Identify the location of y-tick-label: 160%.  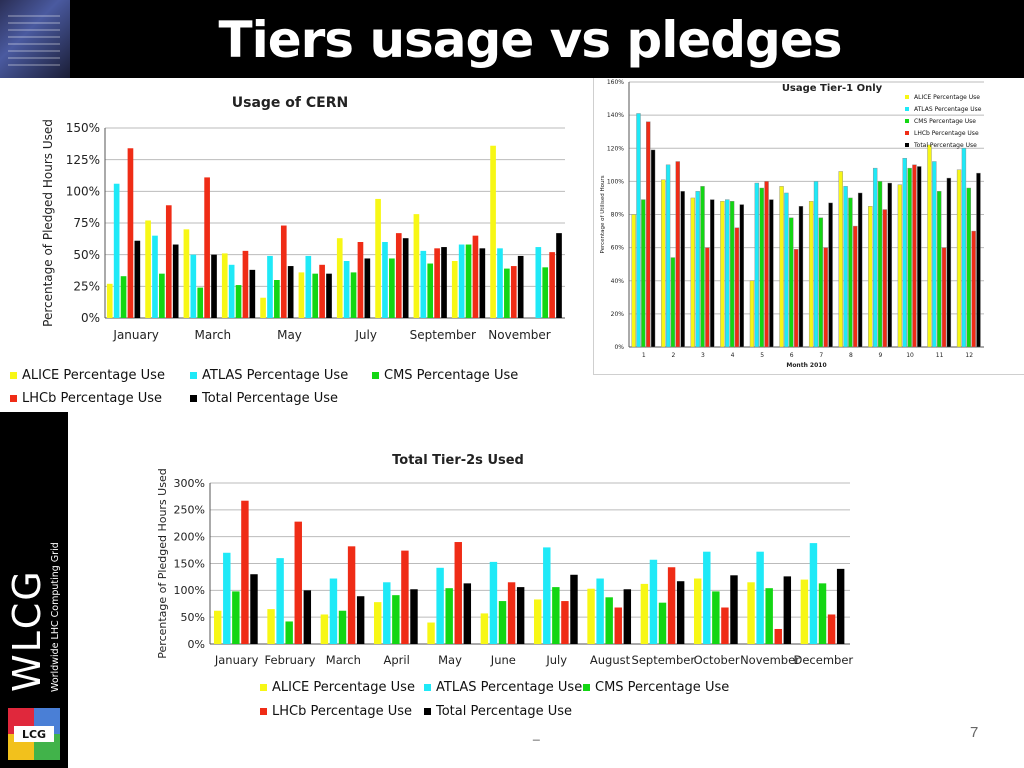
(615, 82).